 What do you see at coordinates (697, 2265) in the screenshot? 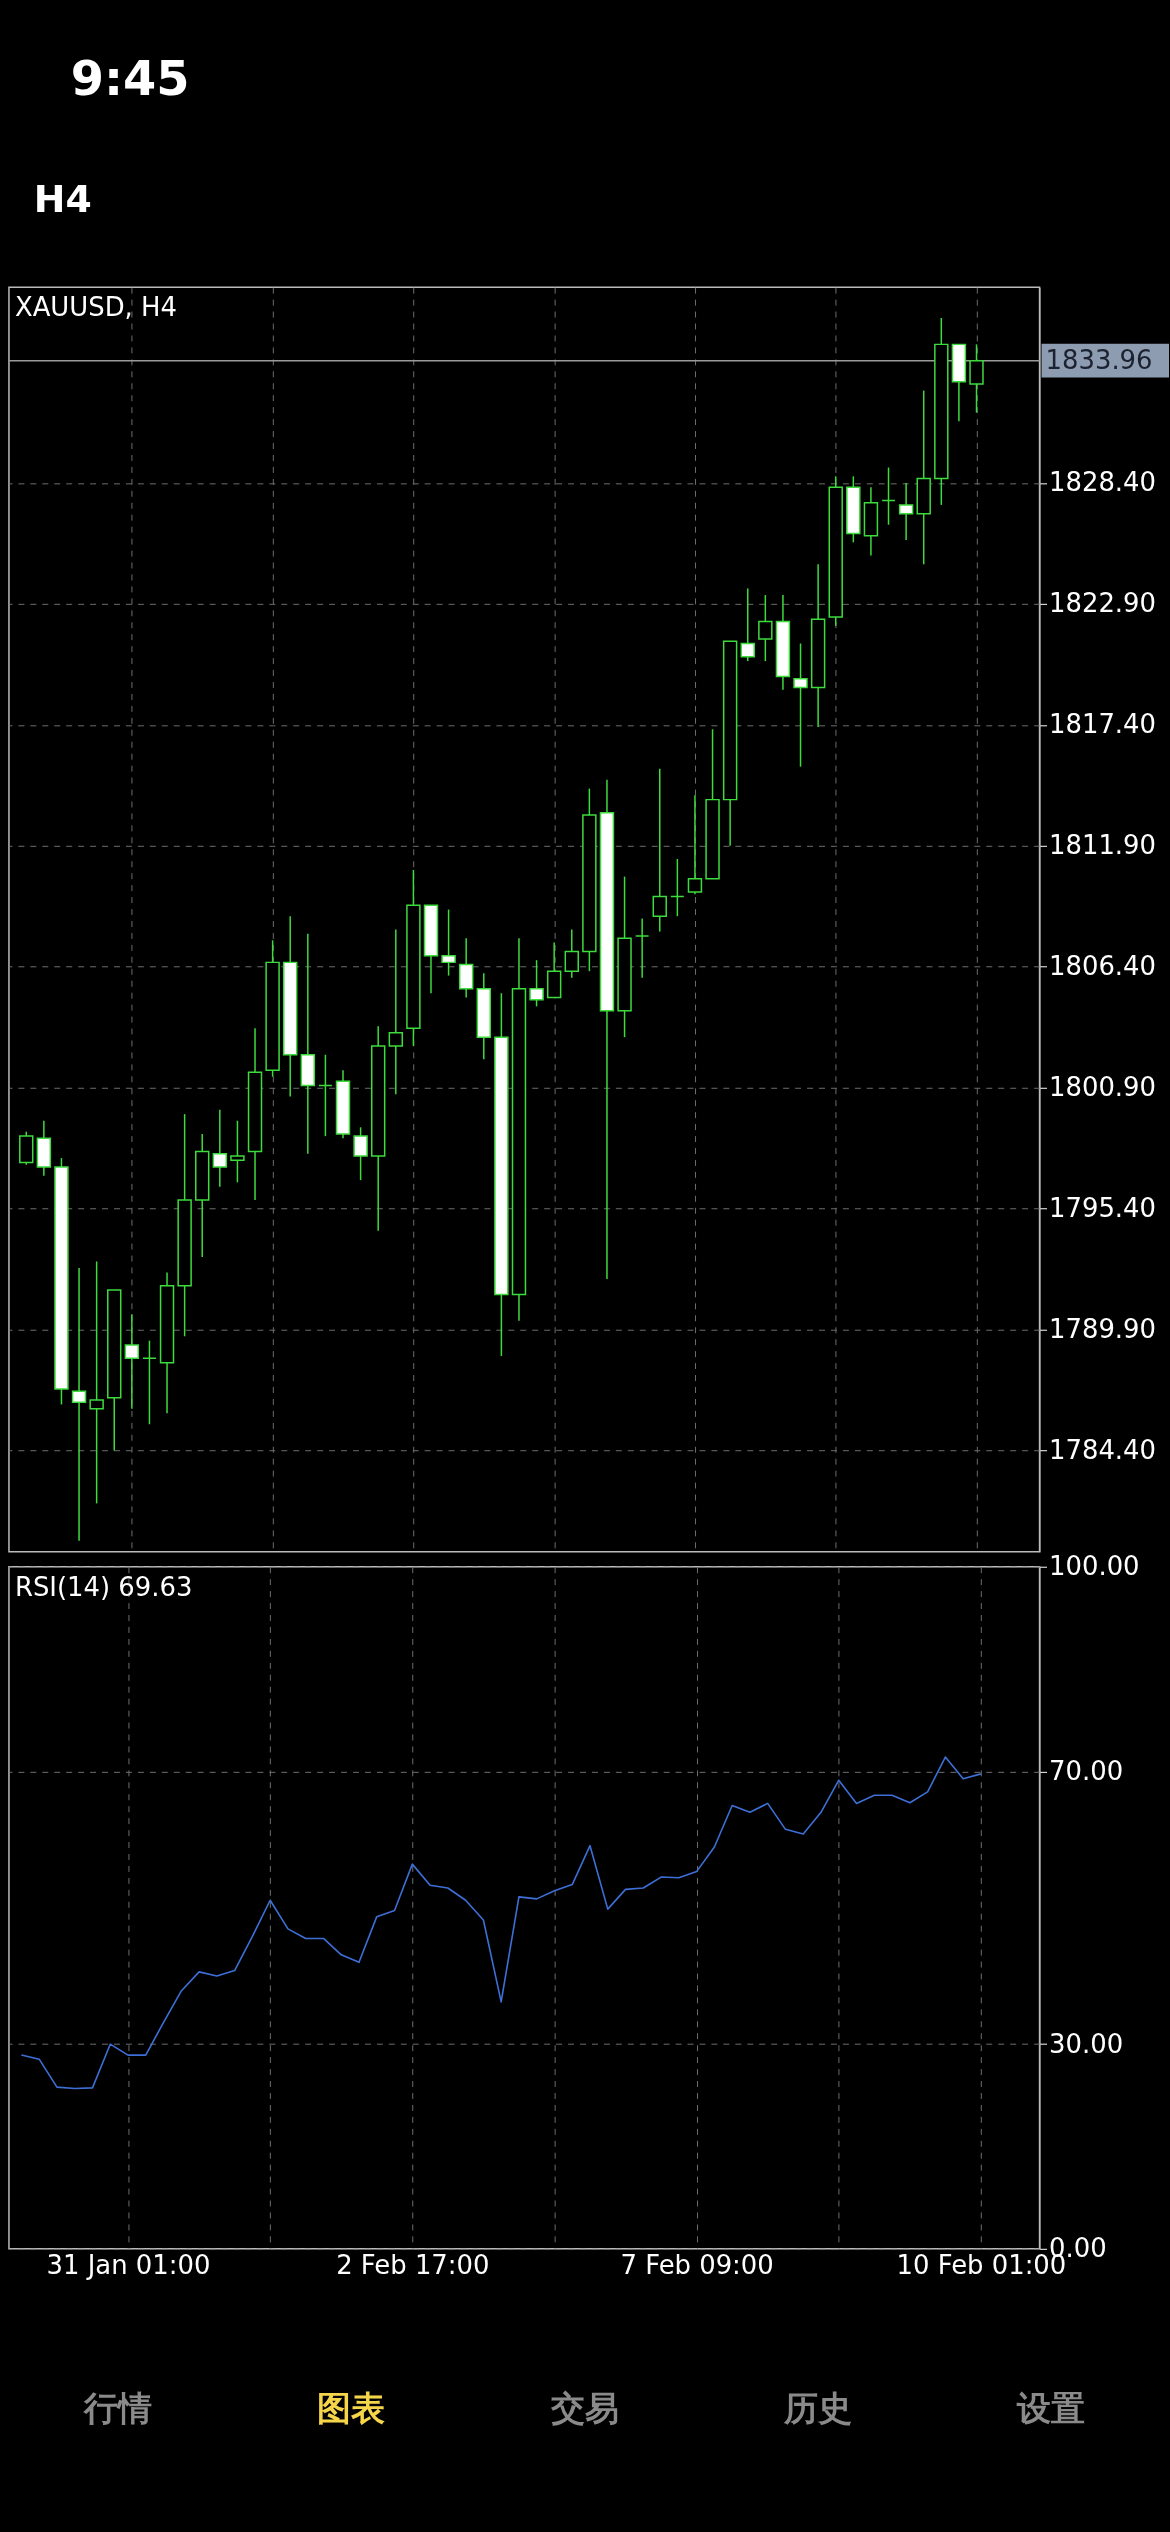
I see `x-tick-label: 7 Feb 09:00` at bounding box center [697, 2265].